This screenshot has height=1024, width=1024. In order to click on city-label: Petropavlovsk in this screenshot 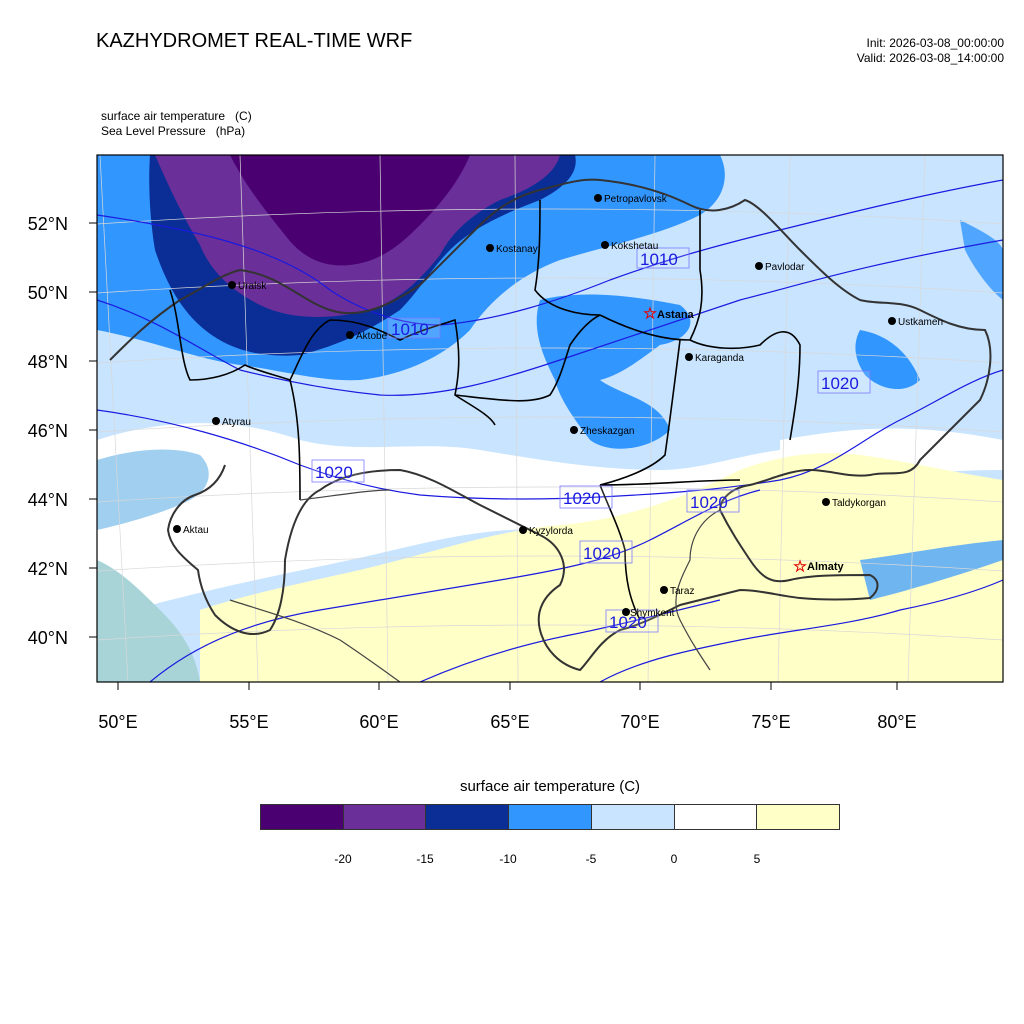, I will do `click(636, 199)`.